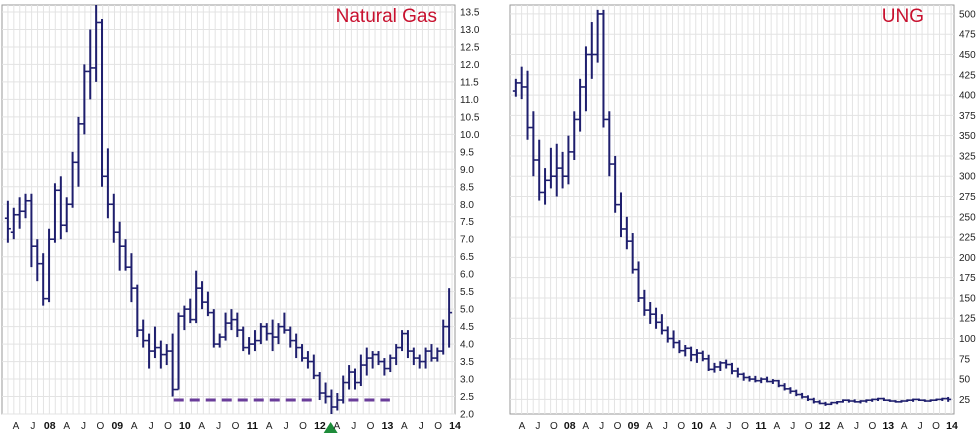 The height and width of the screenshot is (441, 980). Describe the element at coordinates (470, 65) in the screenshot. I see `y-tick-label: 12.0` at that location.